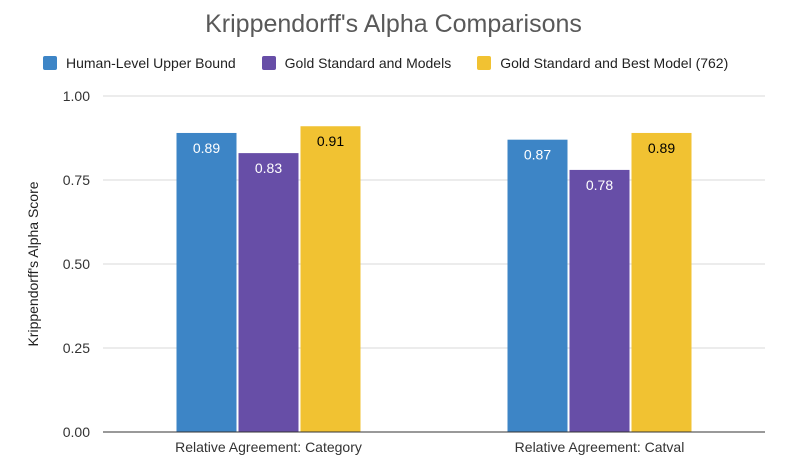 The image size is (787, 473). Describe the element at coordinates (368, 63) in the screenshot. I see `legend-label-gold-models: Gold Standard and Models` at that location.